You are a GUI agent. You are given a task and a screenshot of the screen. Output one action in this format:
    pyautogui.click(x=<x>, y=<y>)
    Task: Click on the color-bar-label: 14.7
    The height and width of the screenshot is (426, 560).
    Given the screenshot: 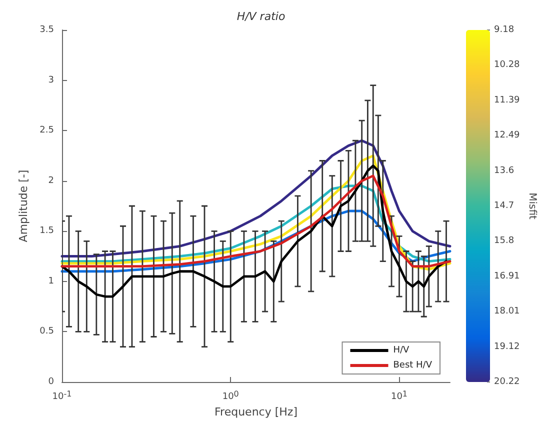 What is the action you would take?
    pyautogui.click(x=504, y=206)
    